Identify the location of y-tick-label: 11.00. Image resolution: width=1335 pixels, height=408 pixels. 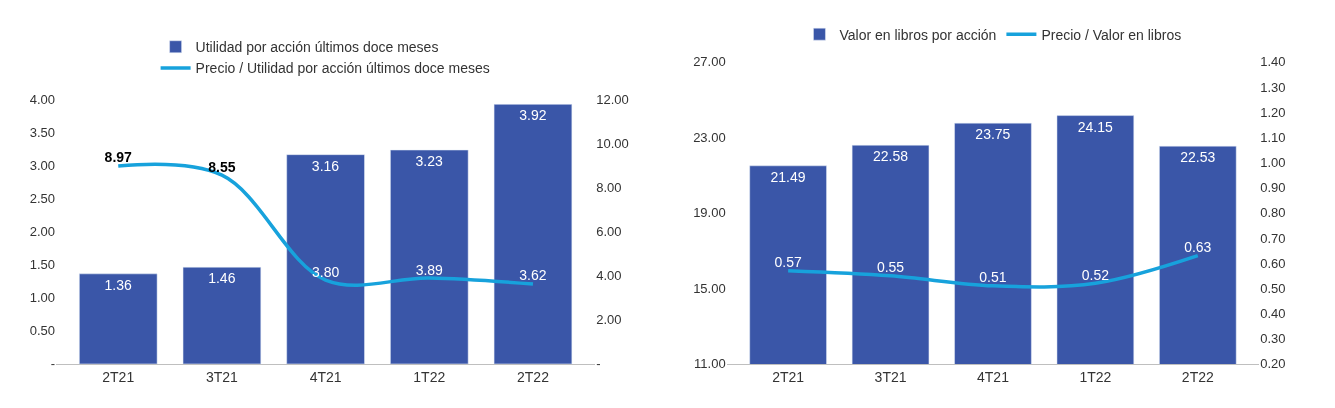
(710, 364).